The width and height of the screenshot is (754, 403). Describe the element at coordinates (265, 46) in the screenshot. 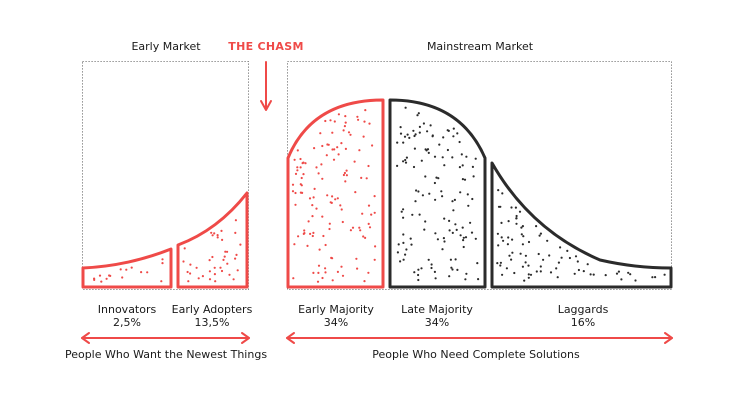

I see `chasm-heading: THE CHASM` at that location.